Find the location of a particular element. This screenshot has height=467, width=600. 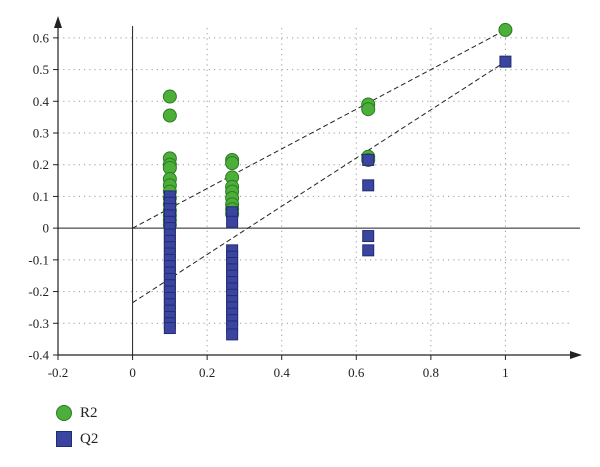

x-tick-label: 0.2 is located at coordinates (207, 372).